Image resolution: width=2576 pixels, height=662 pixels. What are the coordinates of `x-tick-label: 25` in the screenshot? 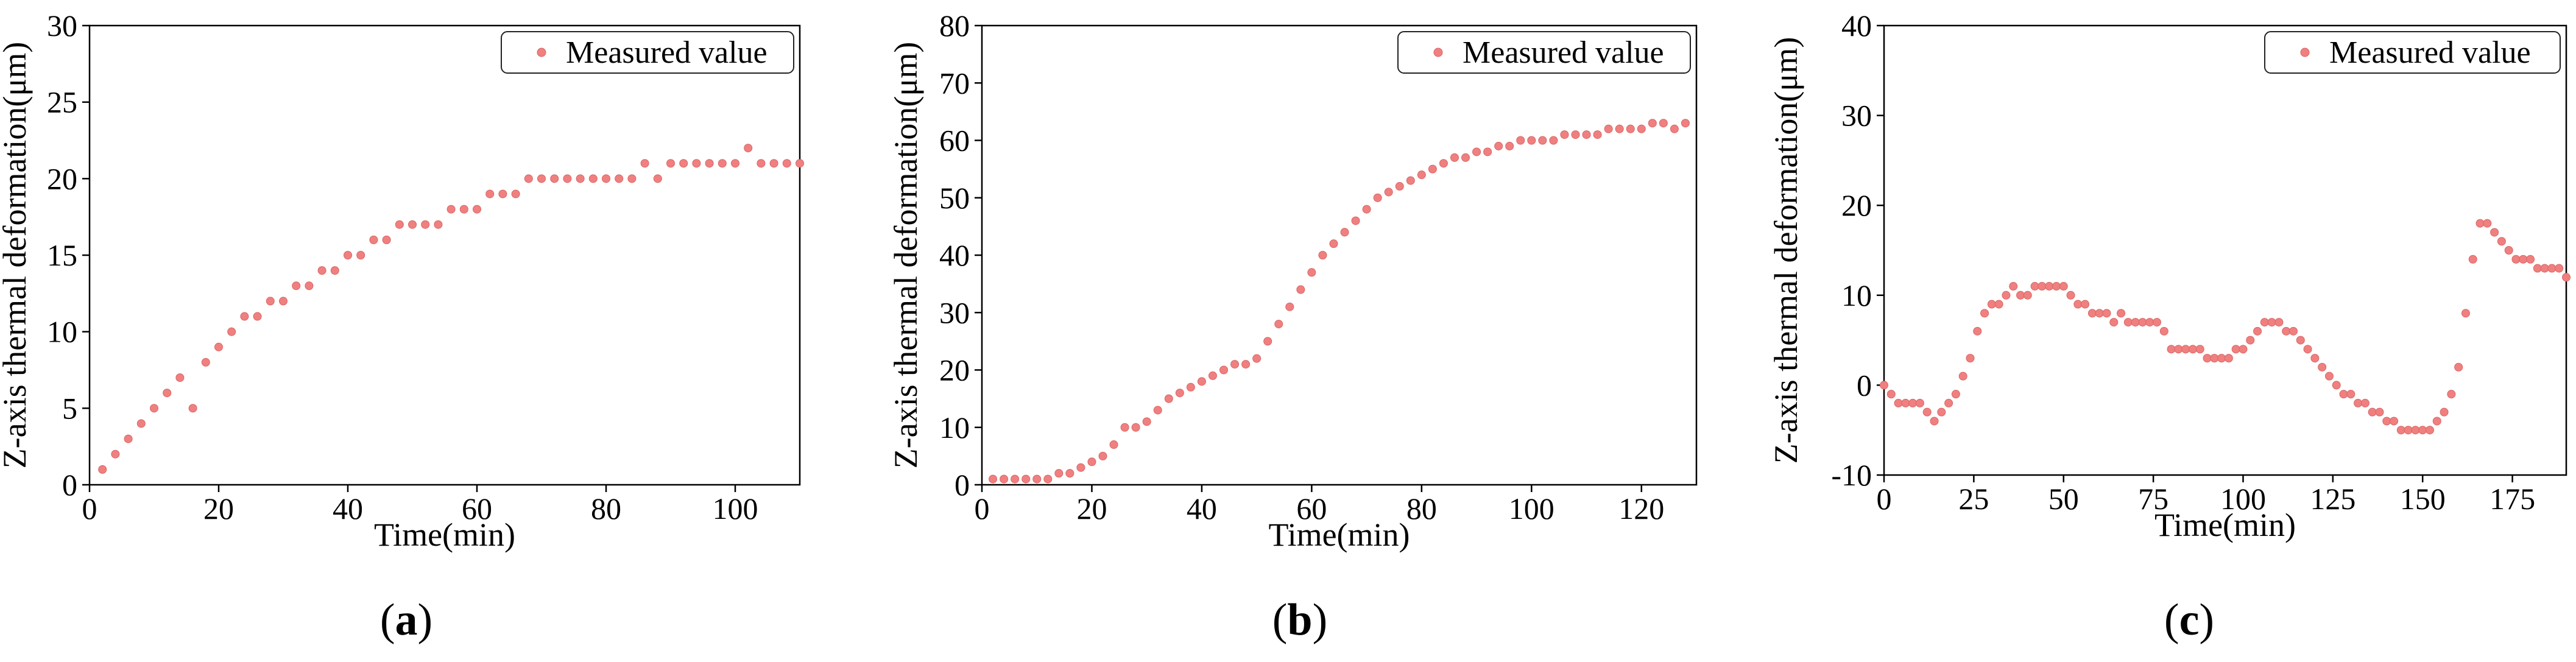 It's located at (1974, 499).